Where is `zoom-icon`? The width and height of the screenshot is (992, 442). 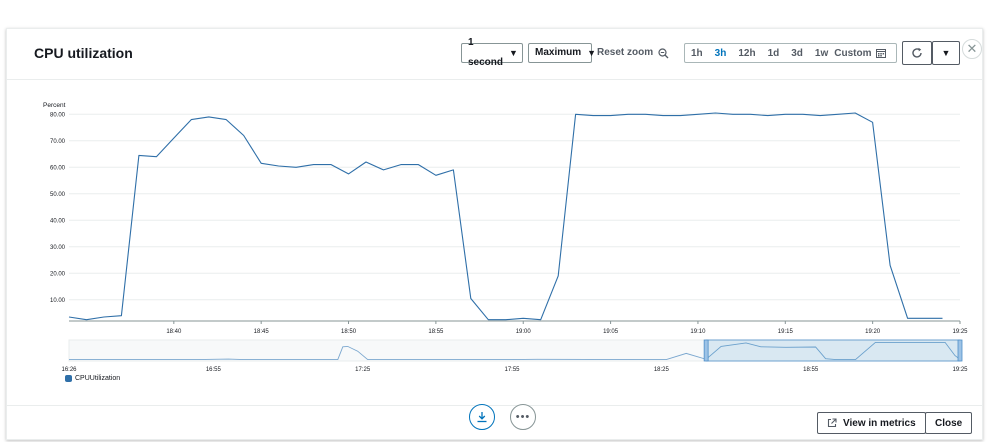
zoom-icon is located at coordinates (663, 52).